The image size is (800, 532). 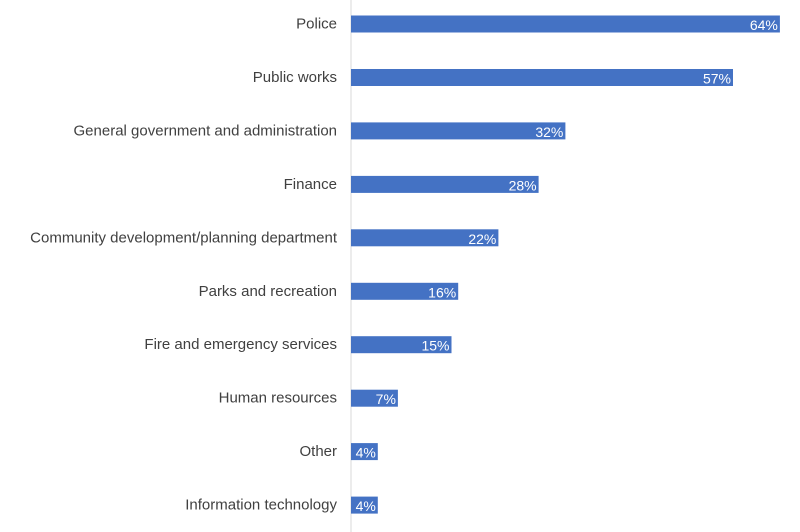 I want to click on category-label: Information technology, so click(x=261, y=505).